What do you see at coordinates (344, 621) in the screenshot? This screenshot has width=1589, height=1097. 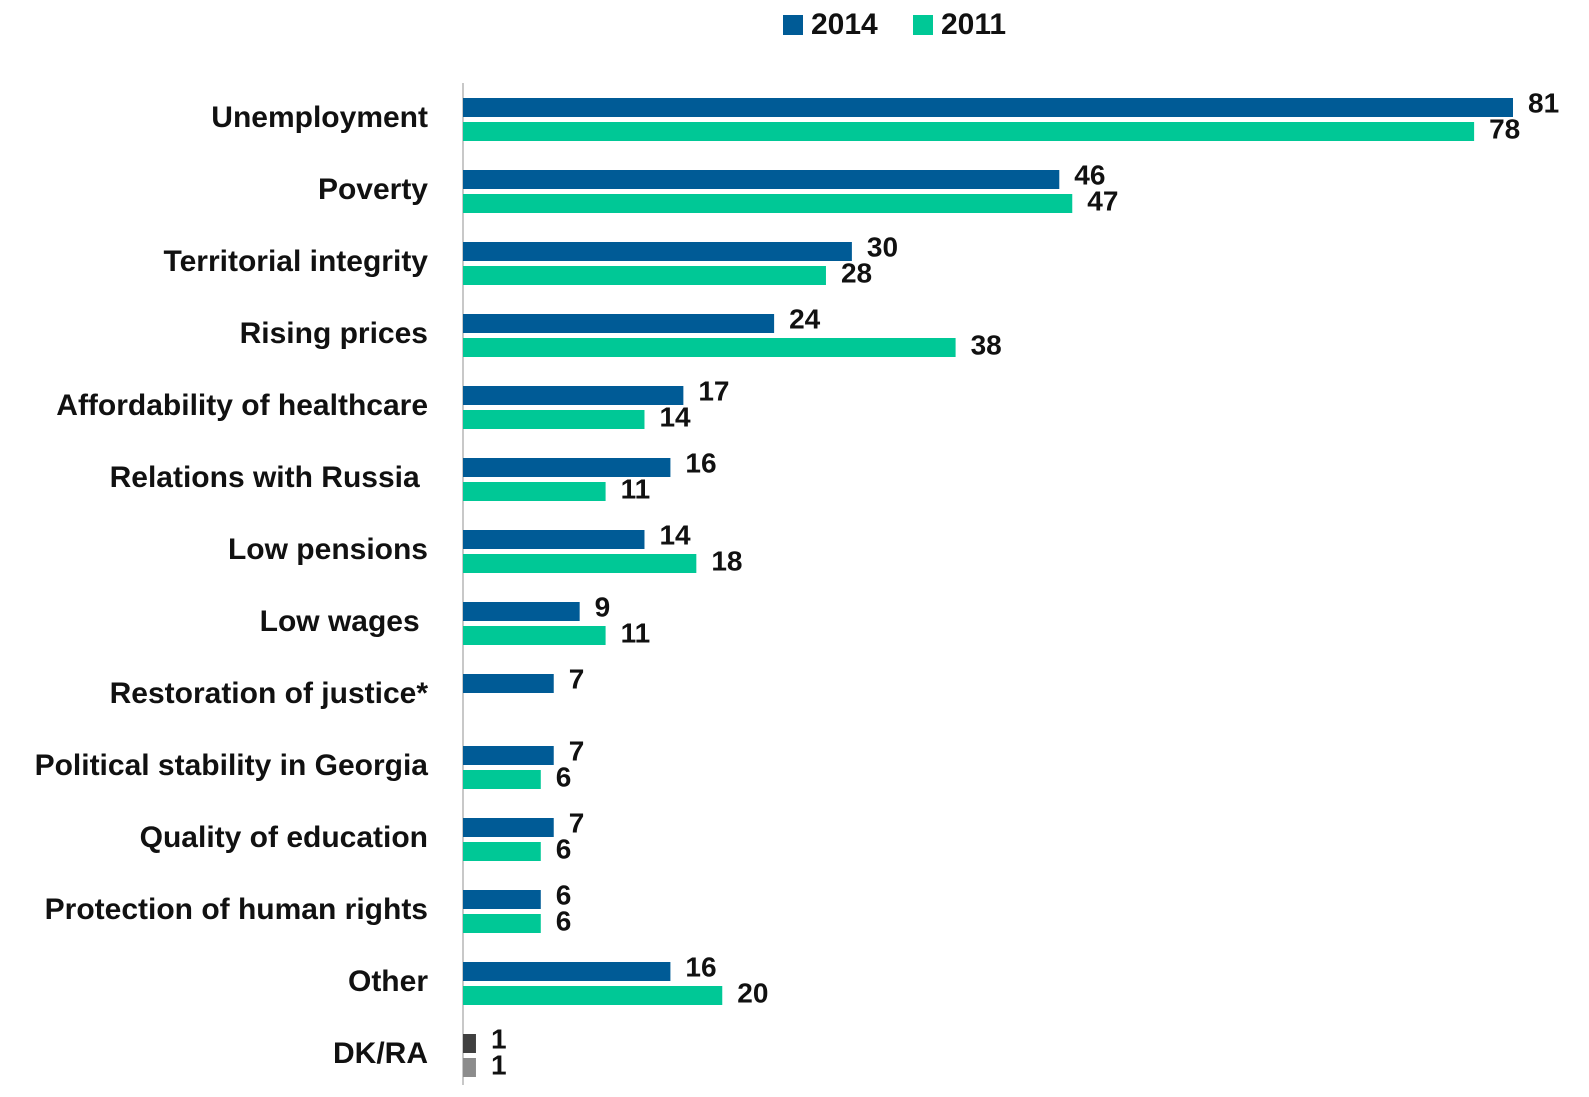 I see `category-label: Low wages` at bounding box center [344, 621].